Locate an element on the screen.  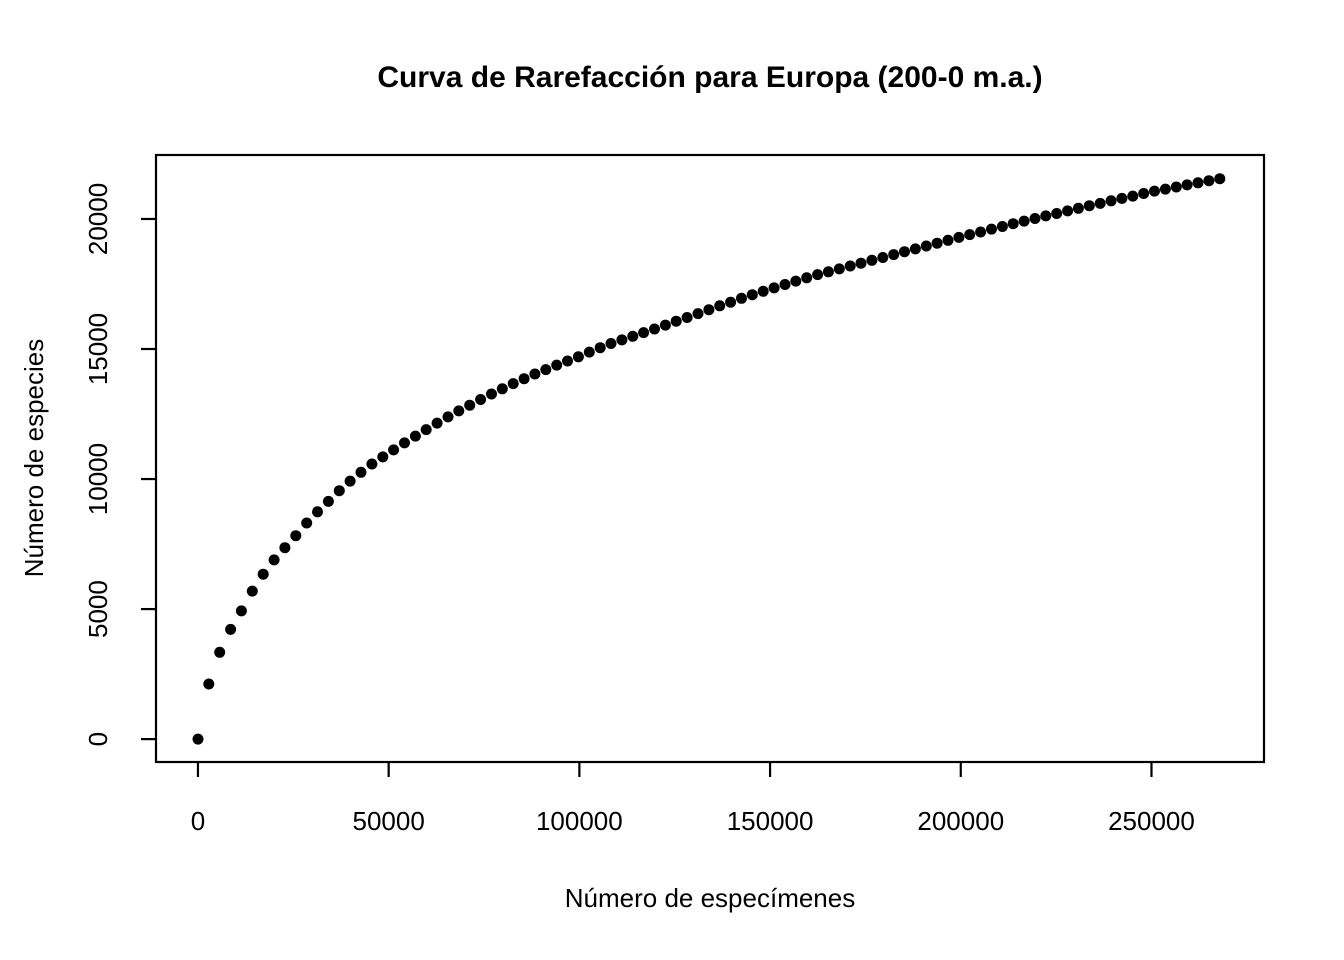
x-tick-label: 0 is located at coordinates (198, 821).